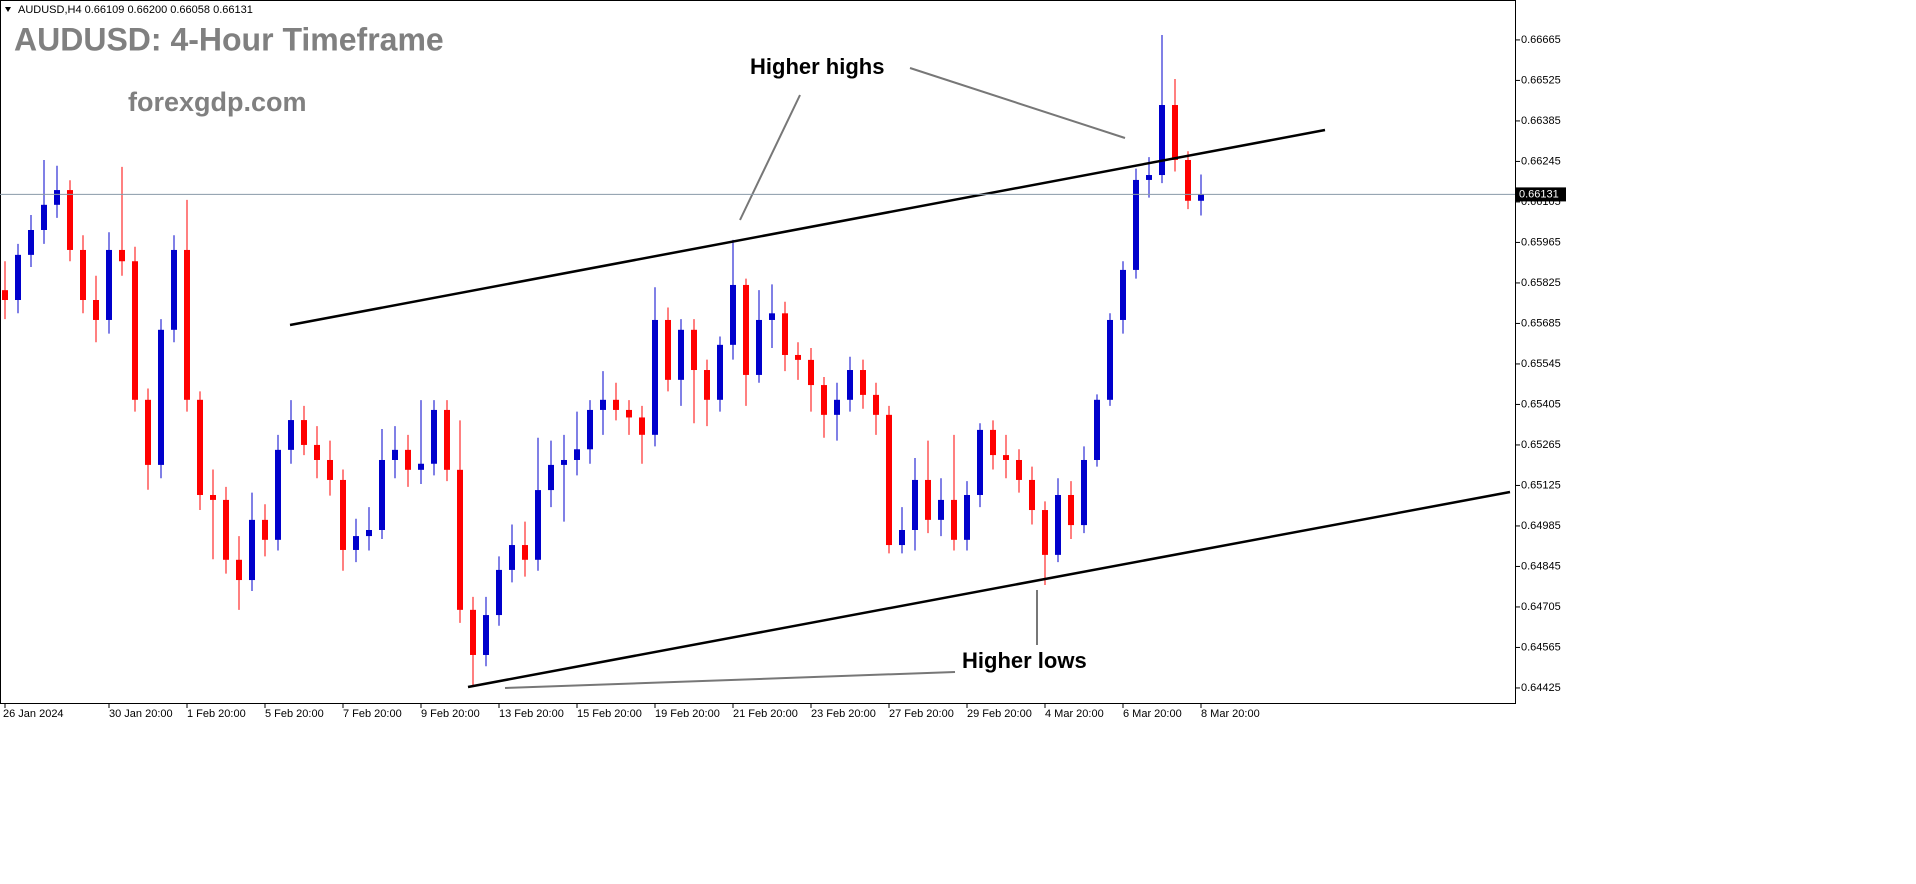 The height and width of the screenshot is (884, 1916). I want to click on y-tick-label: 0.65545, so click(1541, 364).